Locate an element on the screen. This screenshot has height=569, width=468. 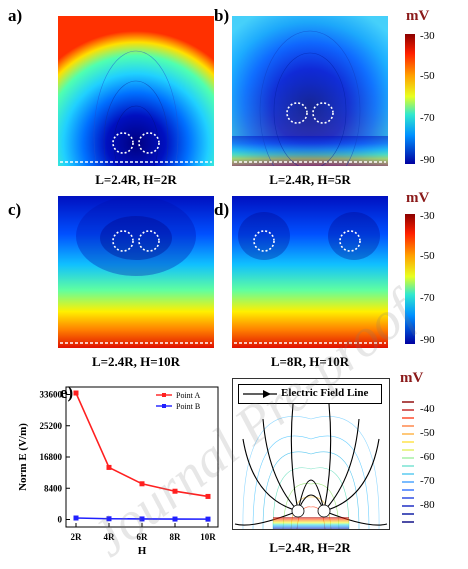
y-tick-label: 33600 is located at coordinates (51, 395).